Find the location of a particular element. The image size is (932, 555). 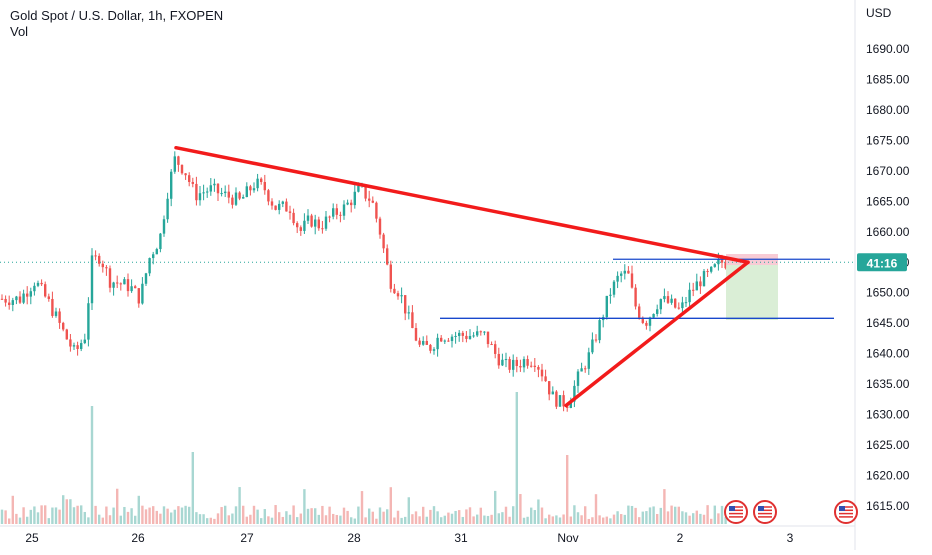

y-tick-label: 1625.00 is located at coordinates (888, 445).